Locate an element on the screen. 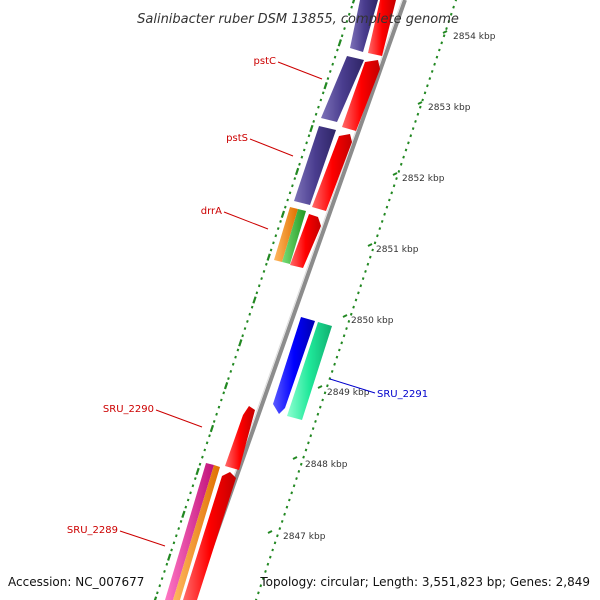  feature-blue is located at coordinates (294, 365).